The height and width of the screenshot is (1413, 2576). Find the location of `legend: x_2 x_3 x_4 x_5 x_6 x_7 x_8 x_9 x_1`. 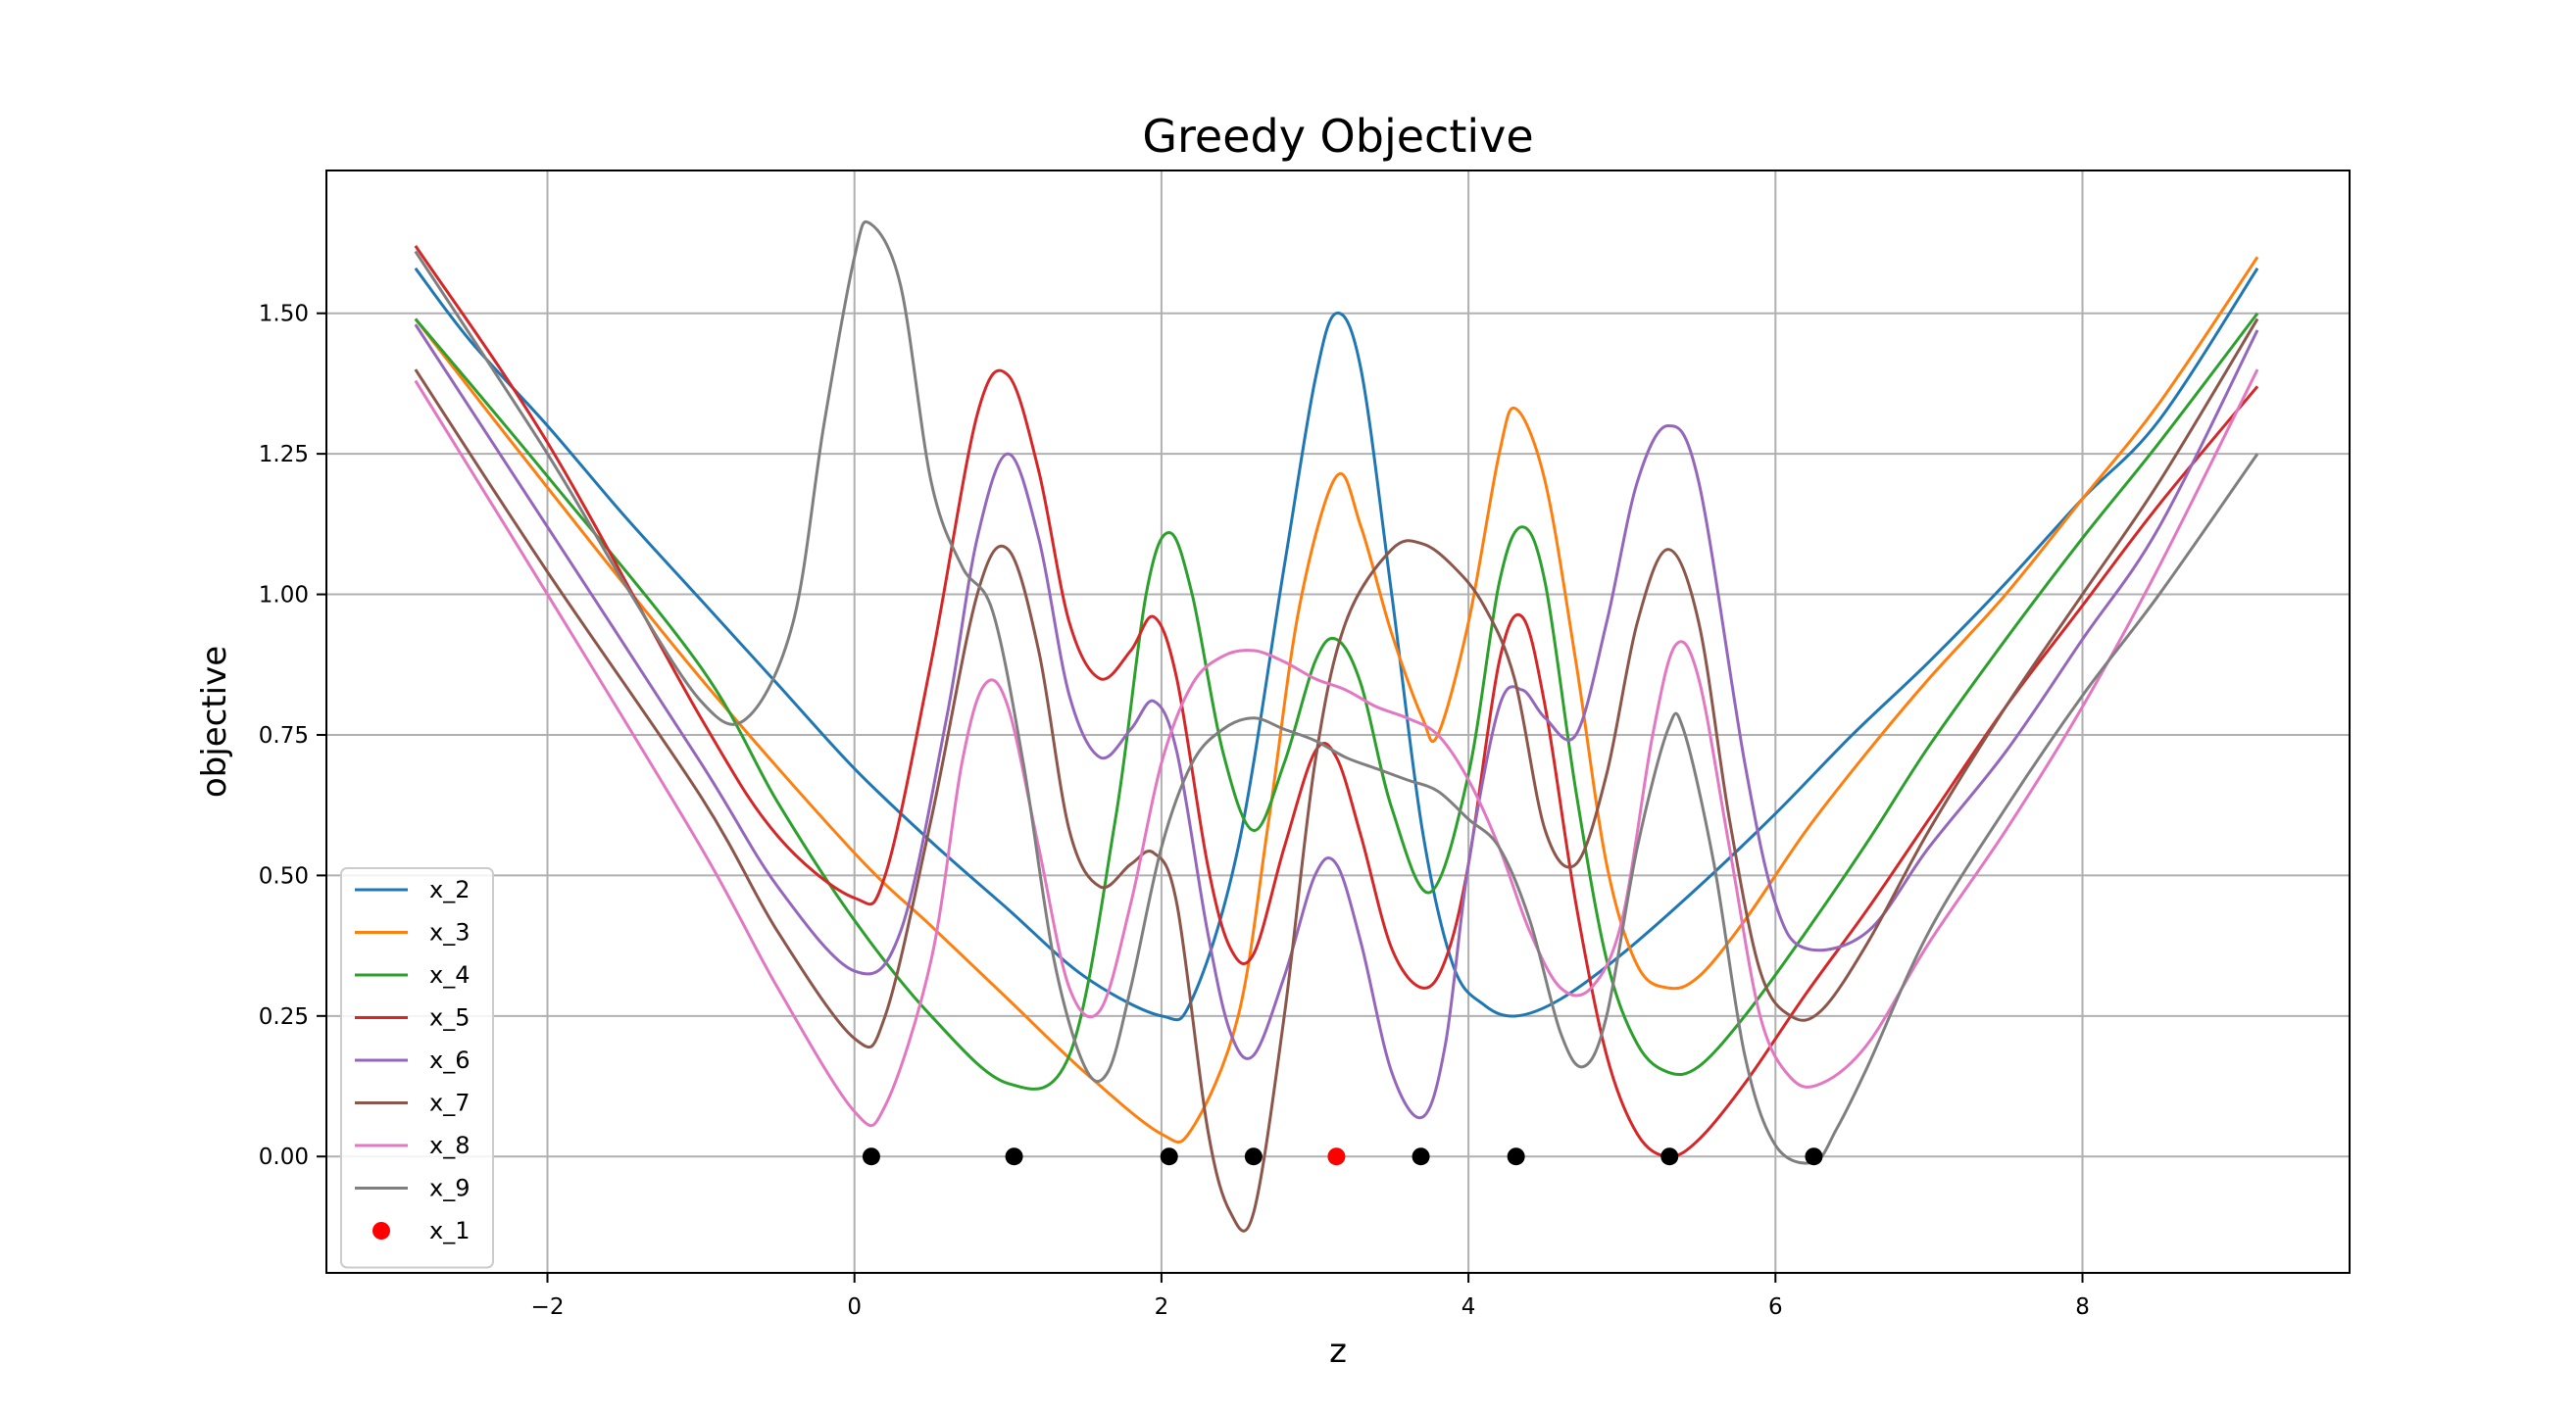

legend: x_2 x_3 x_4 x_5 x_6 x_7 x_8 x_9 x_1 is located at coordinates (417, 1068).